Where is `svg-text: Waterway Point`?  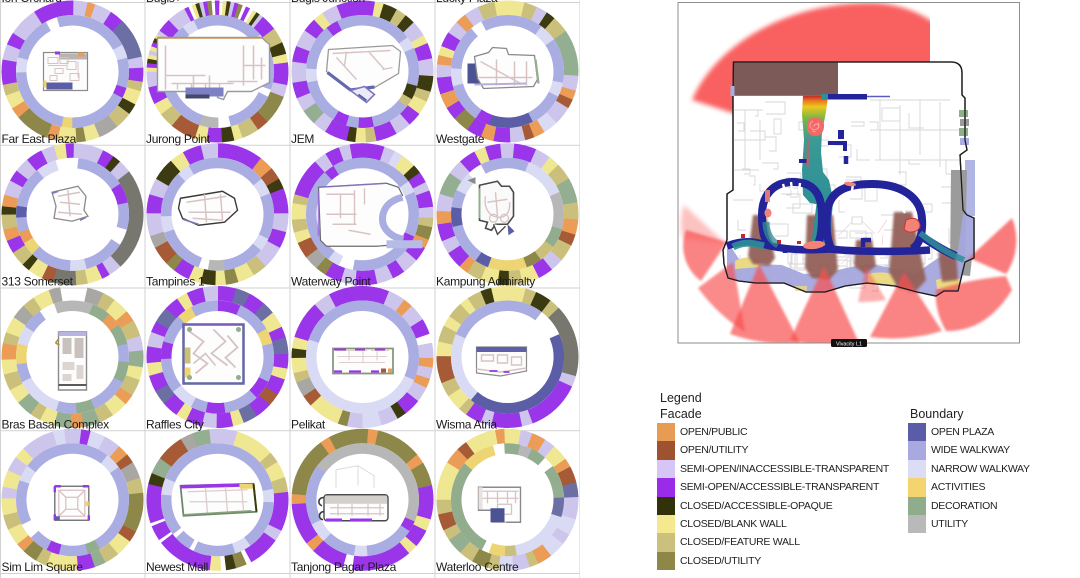 svg-text: Waterway Point is located at coordinates (331, 282).